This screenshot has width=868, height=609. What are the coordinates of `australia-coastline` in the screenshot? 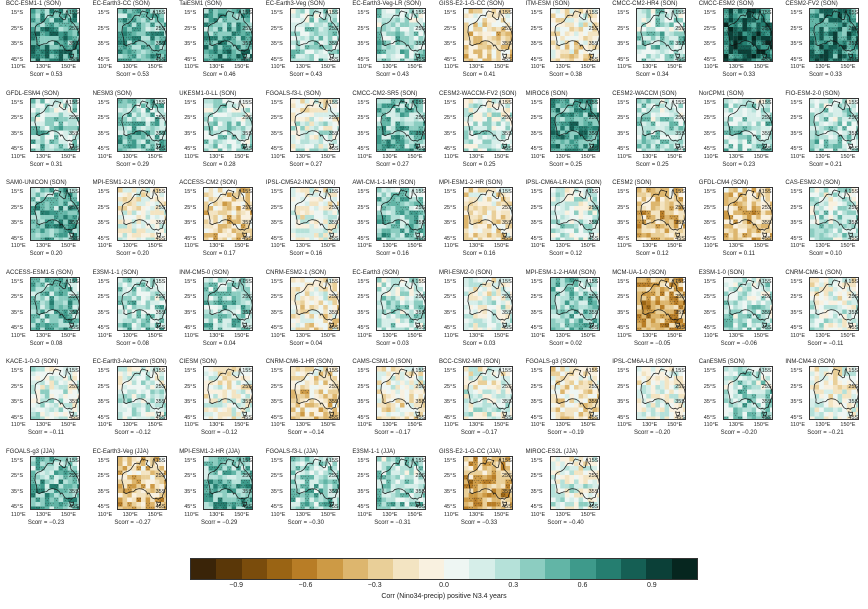 It's located at (56, 30).